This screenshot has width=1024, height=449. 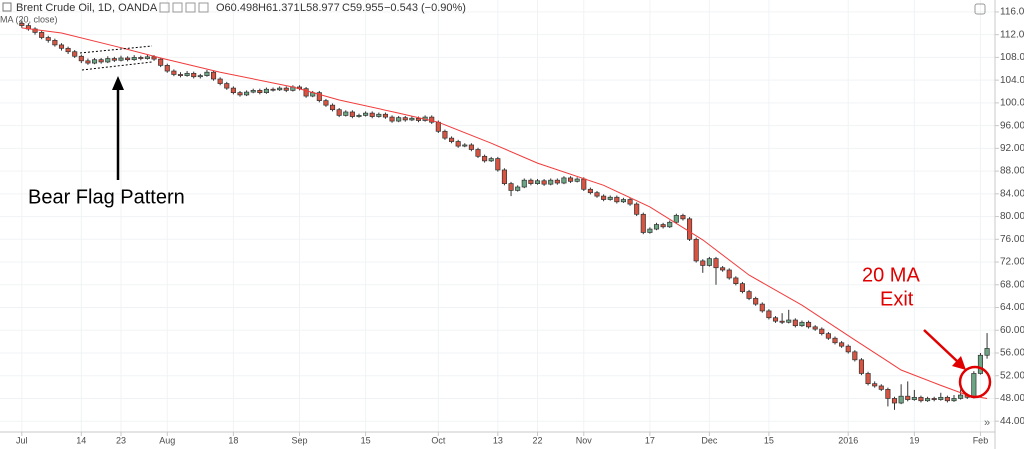 What do you see at coordinates (1012, 398) in the screenshot?
I see `y-tick-label: 48.000` at bounding box center [1012, 398].